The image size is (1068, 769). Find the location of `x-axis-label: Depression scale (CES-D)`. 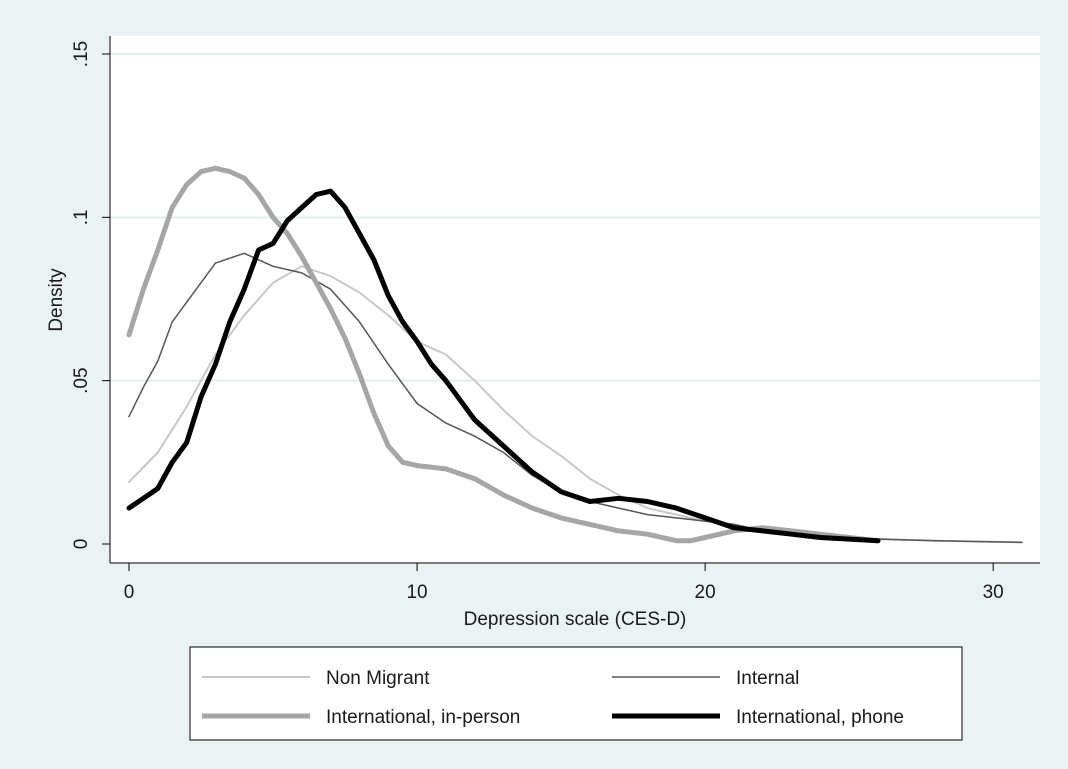

x-axis-label: Depression scale (CES-D) is located at coordinates (575, 619).